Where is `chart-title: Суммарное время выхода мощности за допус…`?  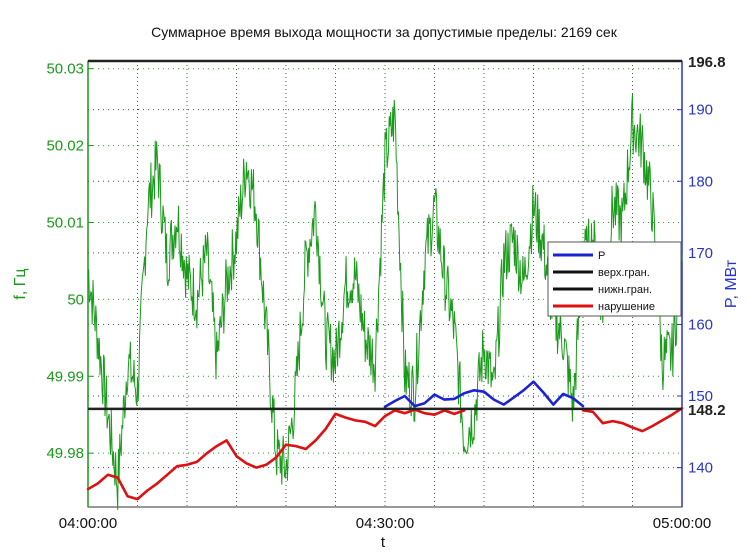
chart-title: Суммарное время выхода мощности за допус… is located at coordinates (384, 32).